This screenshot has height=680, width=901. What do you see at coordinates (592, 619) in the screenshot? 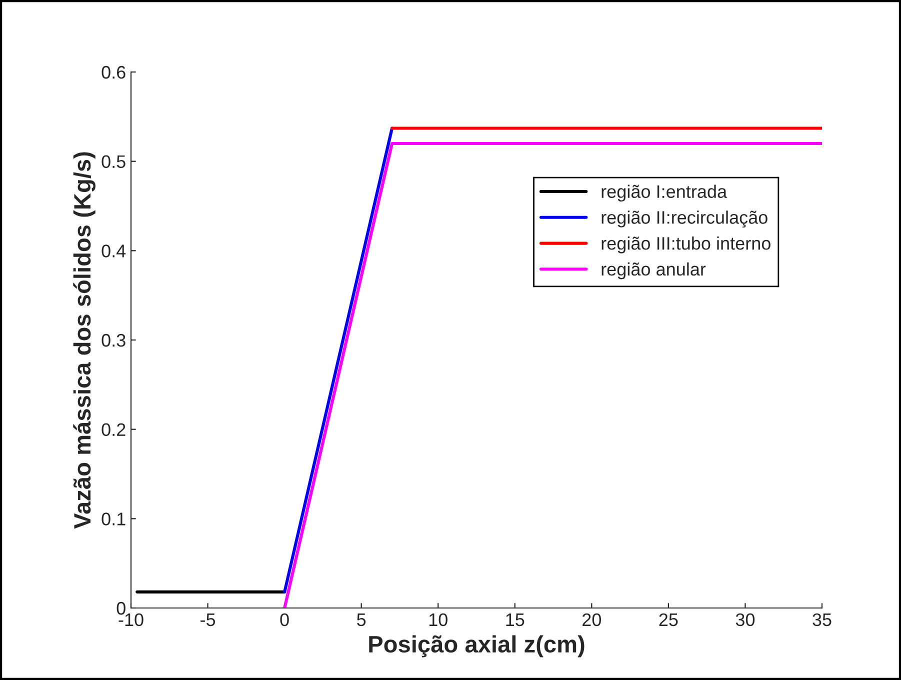
I see `x-tick-label: 20` at bounding box center [592, 619].